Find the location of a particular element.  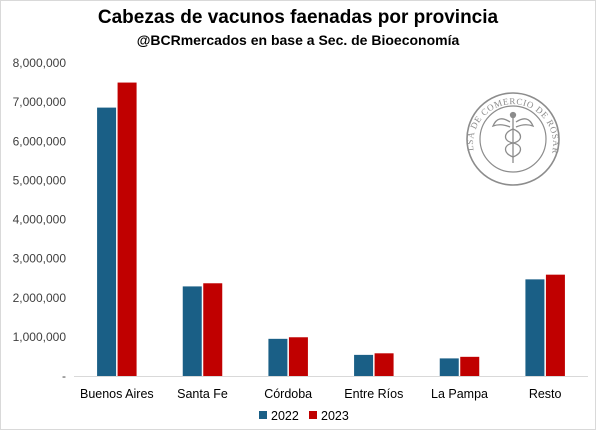

seal-outer-ring is located at coordinates (513, 139).